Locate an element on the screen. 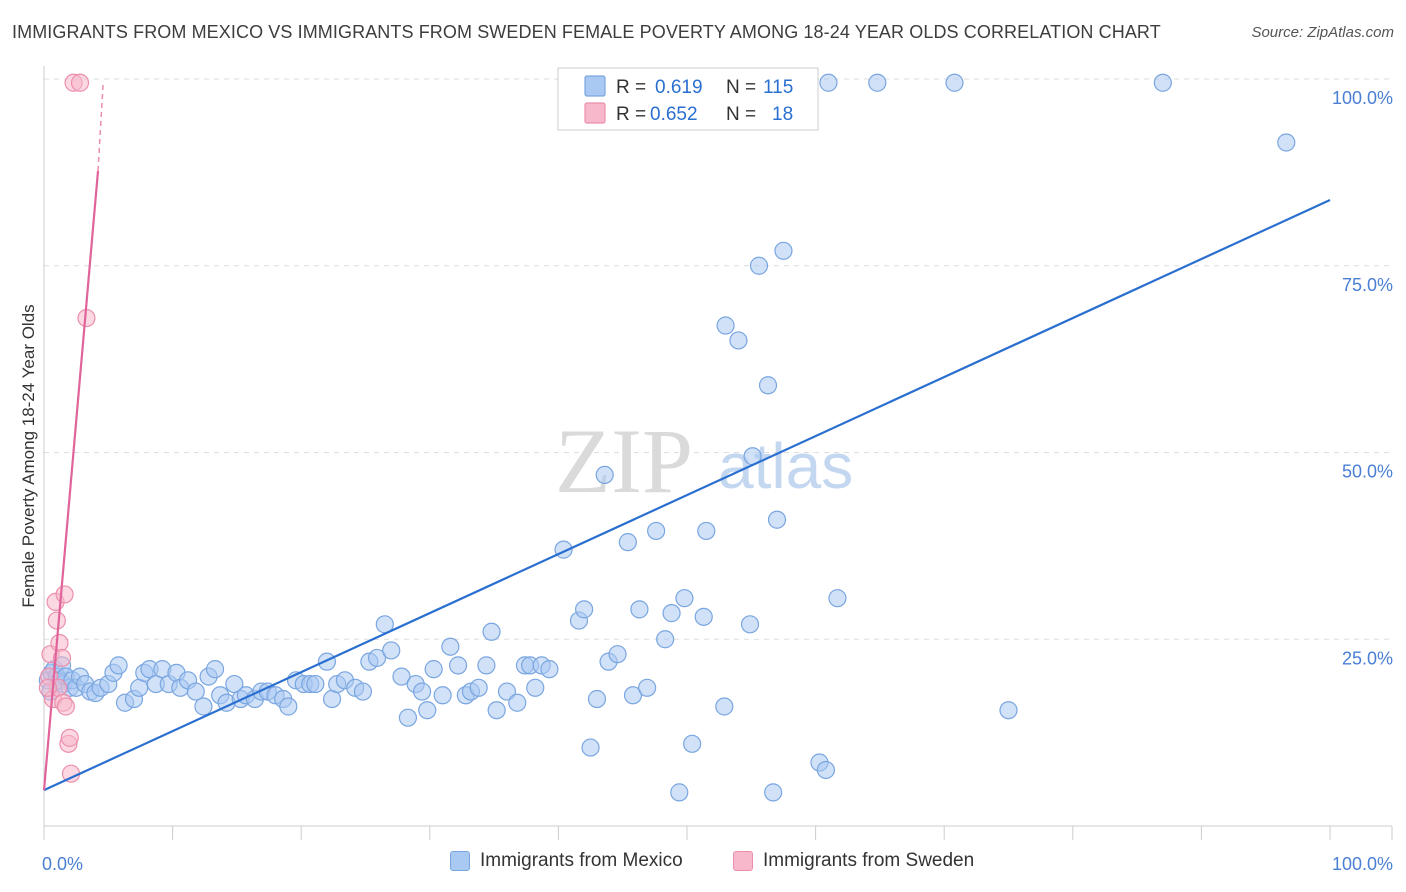 This screenshot has width=1406, height=892. legend-swatch-mexico-bottom is located at coordinates (460, 861).